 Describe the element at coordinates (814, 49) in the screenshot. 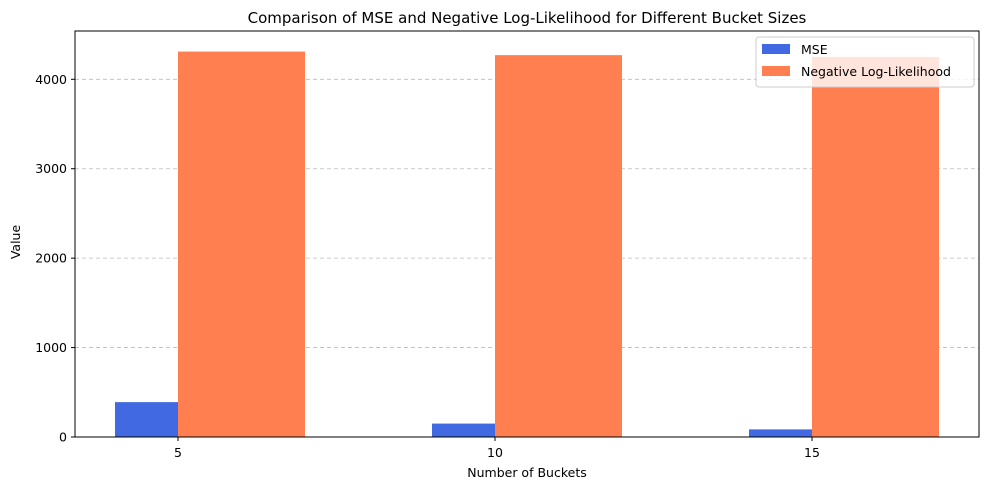

I see `legend-label-mse: MSE` at that location.